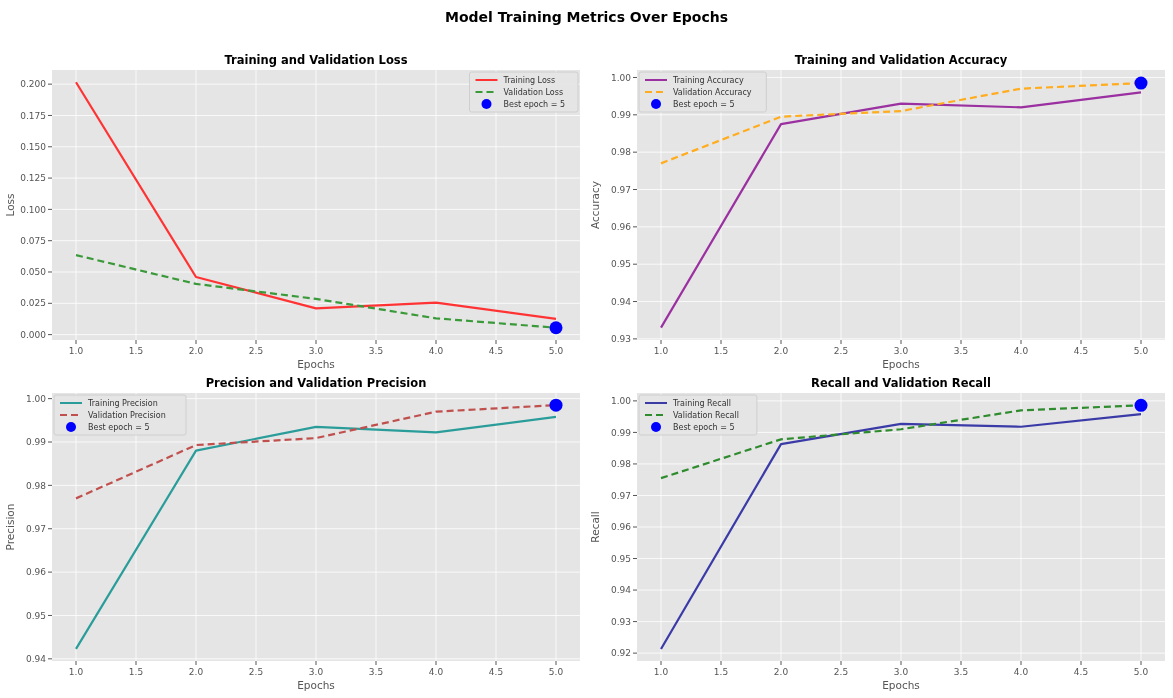 Image resolution: width=1173 pixels, height=698 pixels. I want to click on chart-title: Recall and Validation Recall, so click(901, 383).